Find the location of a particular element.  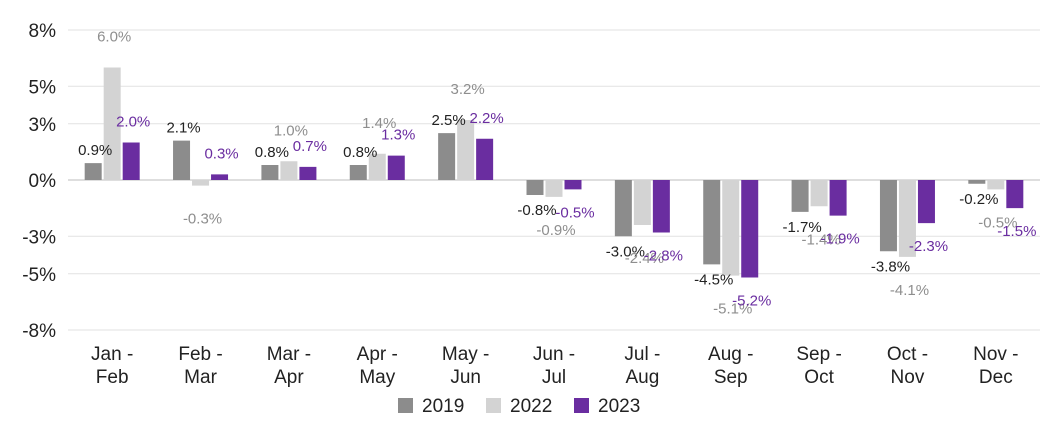

data-label: 0.7% is located at coordinates (310, 146).